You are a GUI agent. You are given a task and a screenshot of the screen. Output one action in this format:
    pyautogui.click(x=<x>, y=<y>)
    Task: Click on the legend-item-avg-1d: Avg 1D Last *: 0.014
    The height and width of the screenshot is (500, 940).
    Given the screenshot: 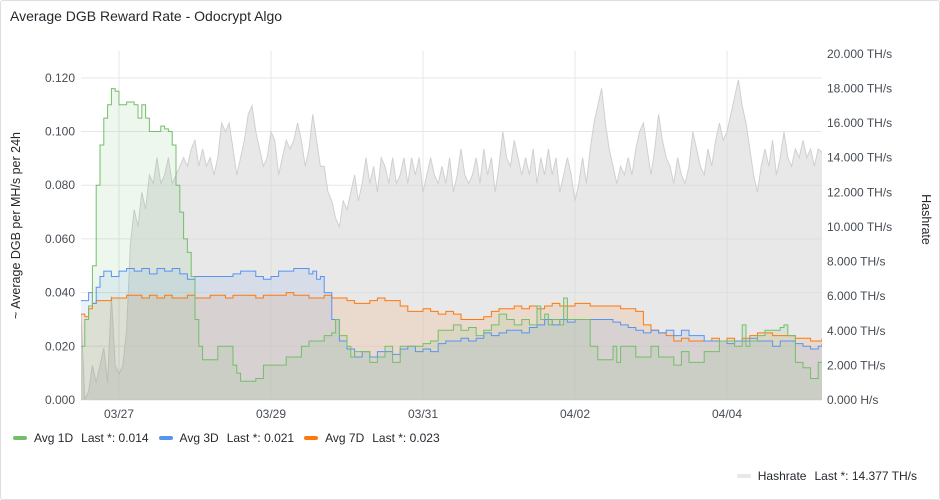 What is the action you would take?
    pyautogui.click(x=81, y=438)
    